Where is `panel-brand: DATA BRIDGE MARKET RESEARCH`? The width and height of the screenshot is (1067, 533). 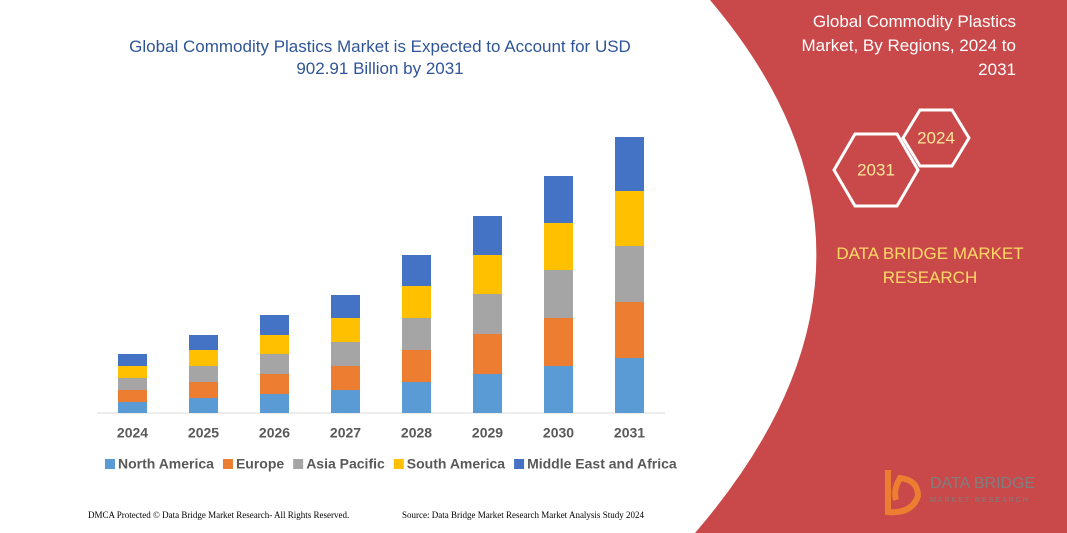 panel-brand: DATA BRIDGE MARKET RESEARCH is located at coordinates (930, 265).